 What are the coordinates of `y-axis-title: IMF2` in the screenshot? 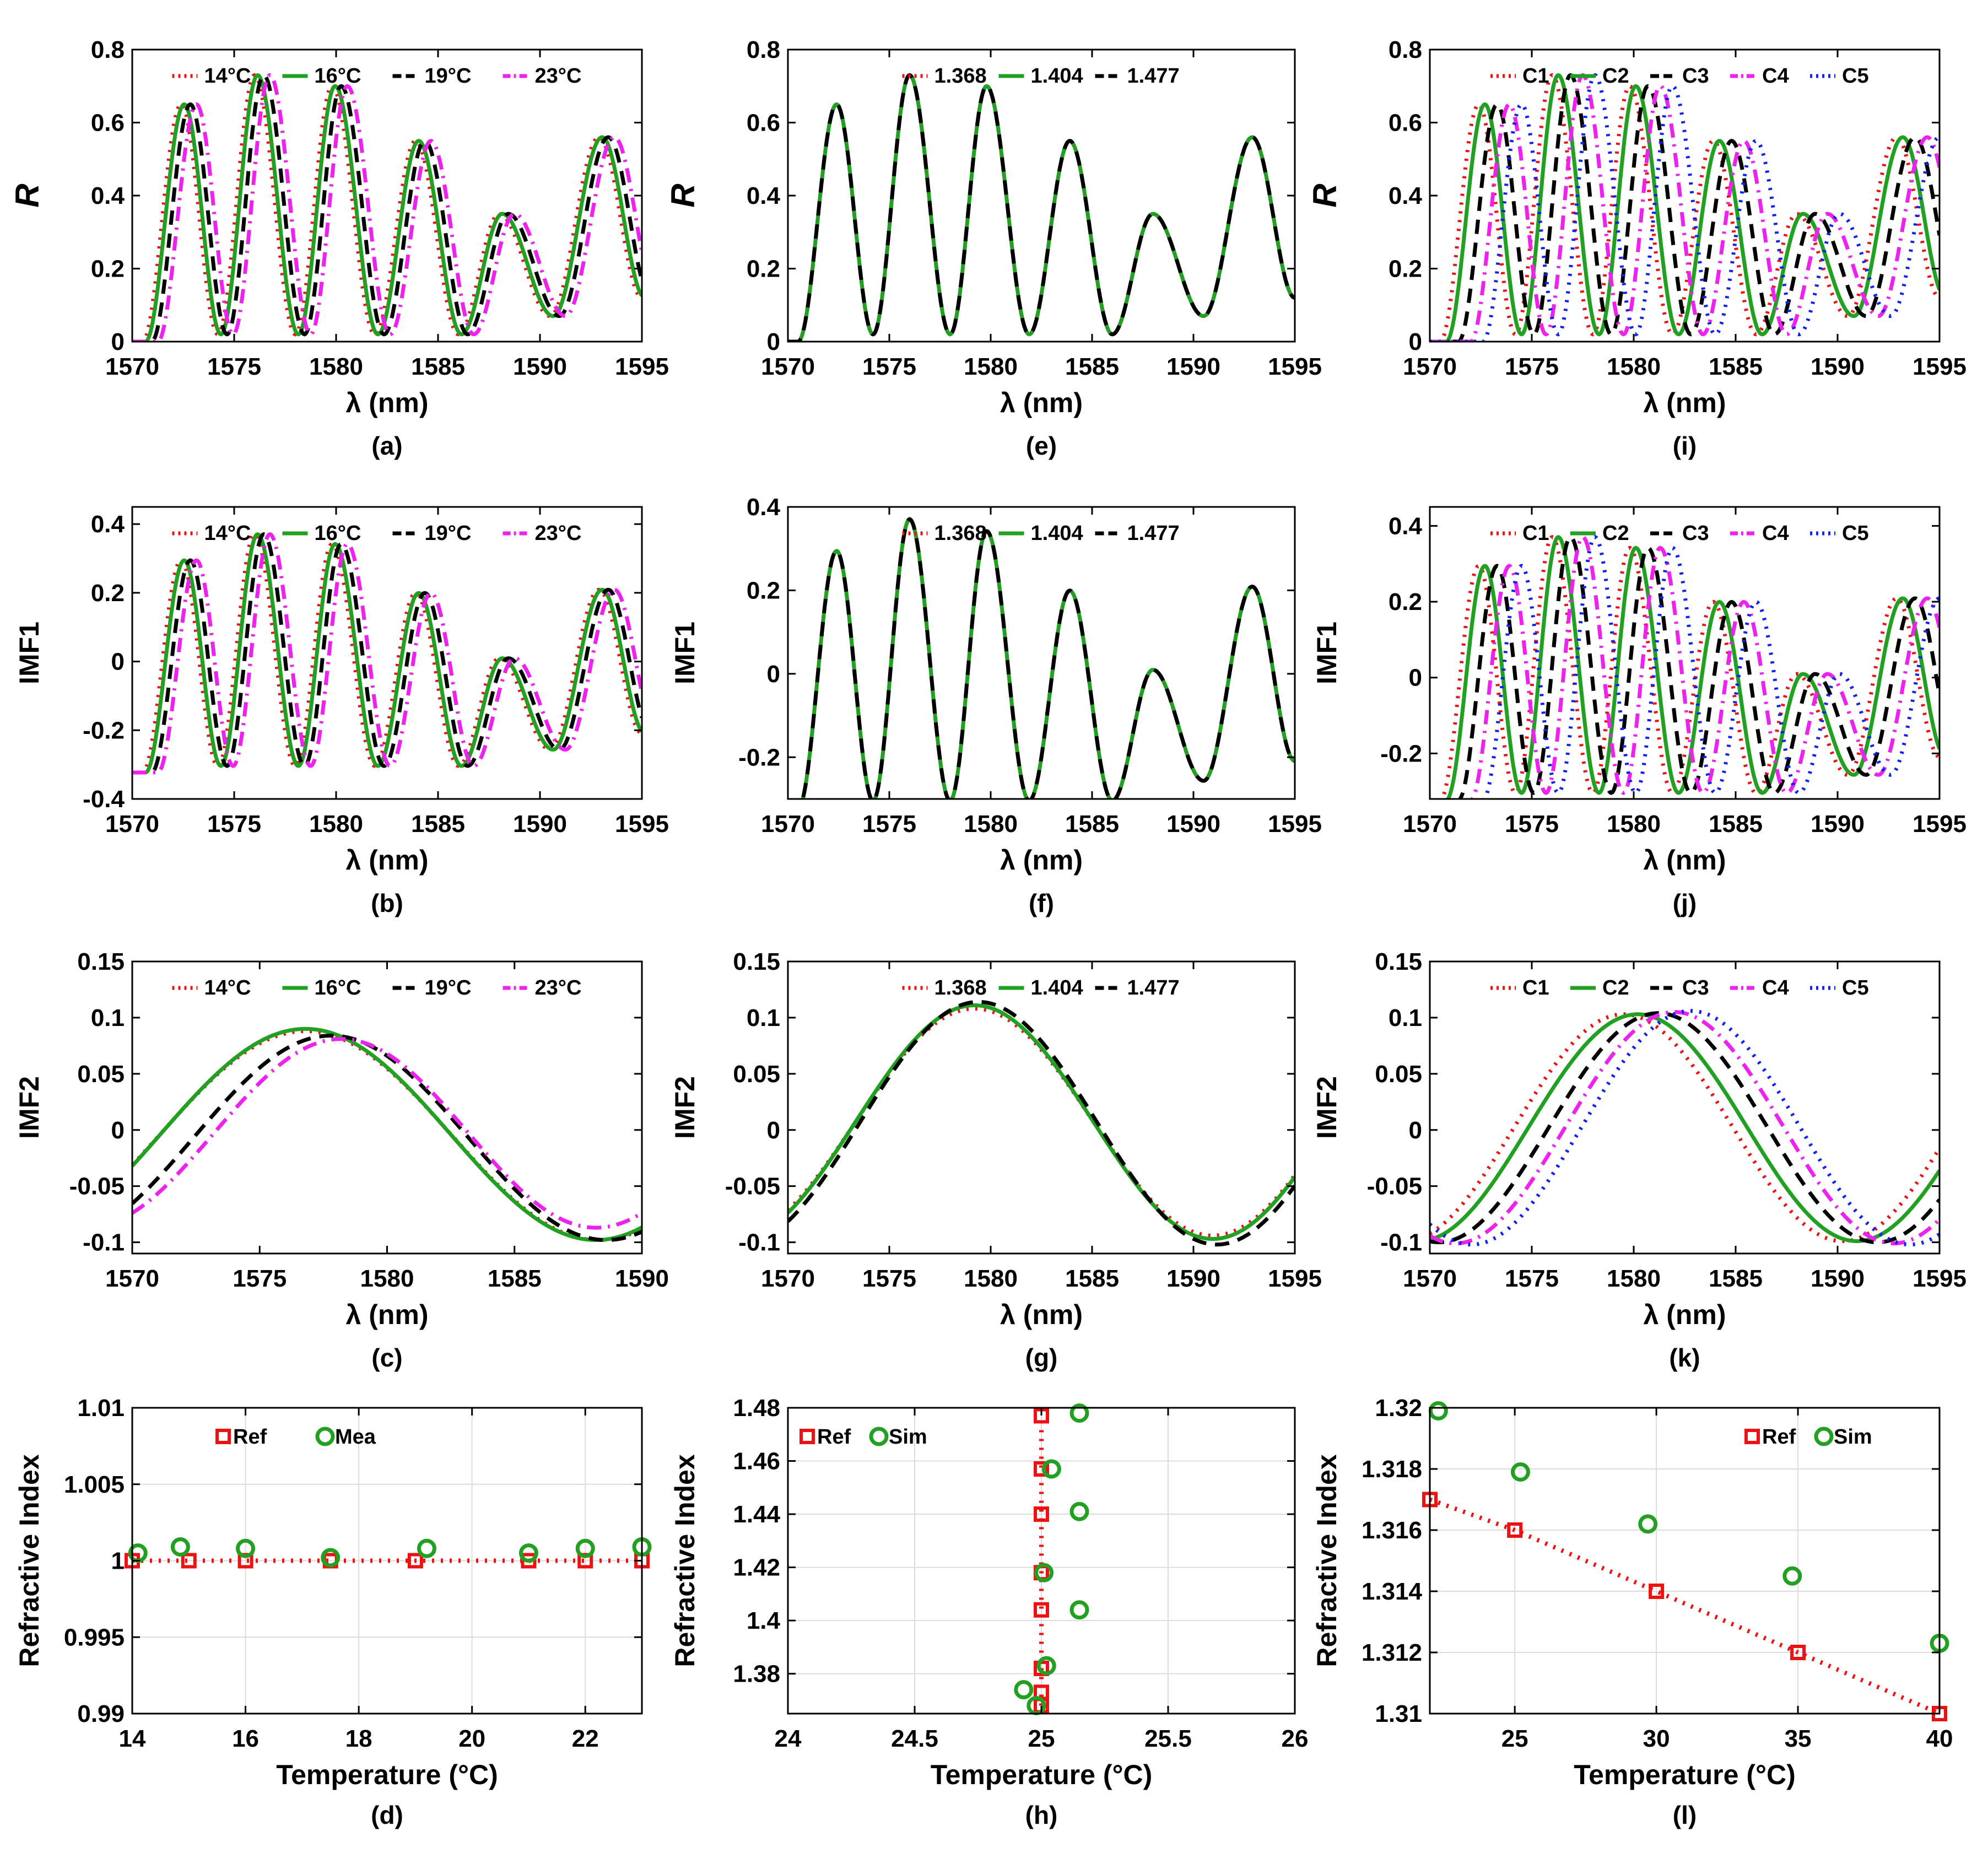 It's located at (684, 1107).